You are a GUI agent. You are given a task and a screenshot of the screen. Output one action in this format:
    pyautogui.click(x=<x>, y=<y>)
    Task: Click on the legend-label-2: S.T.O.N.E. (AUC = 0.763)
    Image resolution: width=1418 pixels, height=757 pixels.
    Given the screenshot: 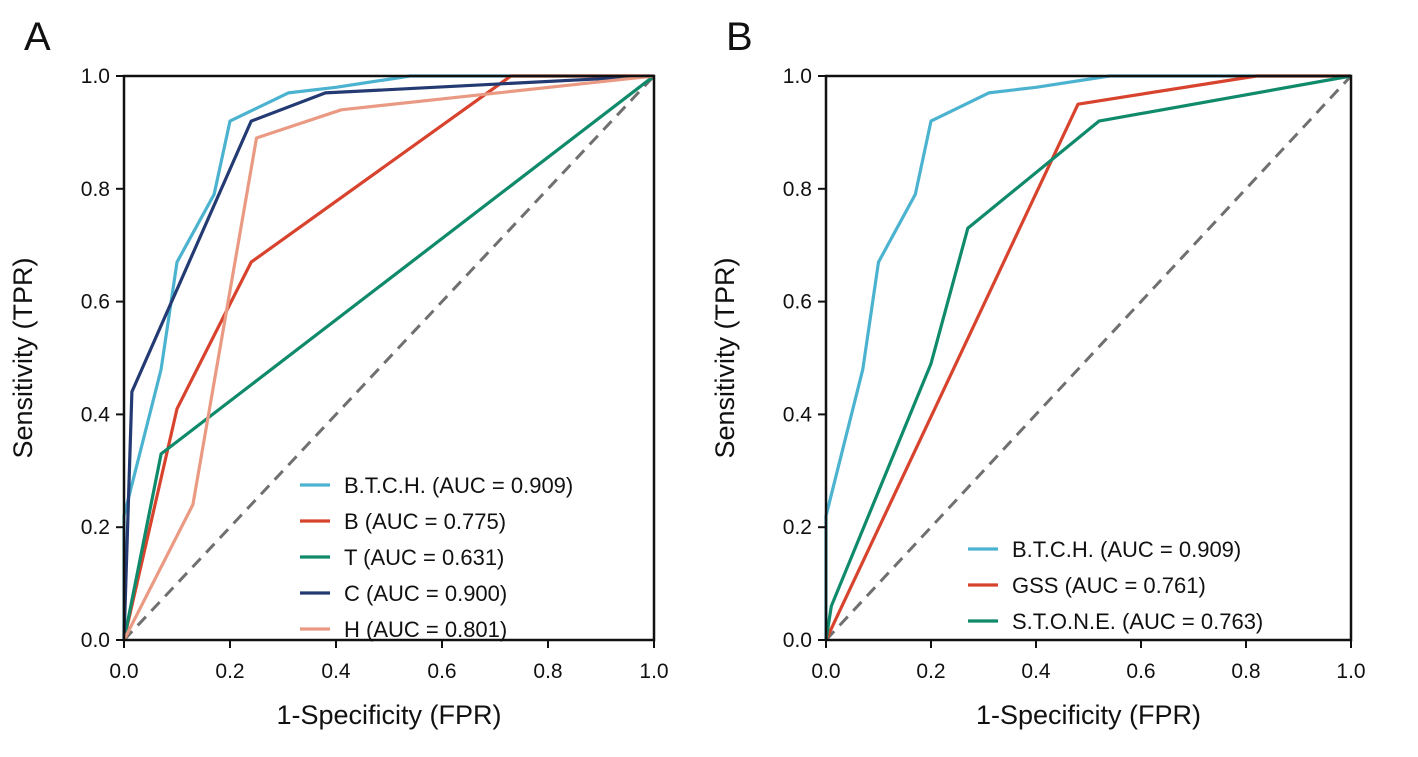 What is the action you would take?
    pyautogui.click(x=1137, y=621)
    